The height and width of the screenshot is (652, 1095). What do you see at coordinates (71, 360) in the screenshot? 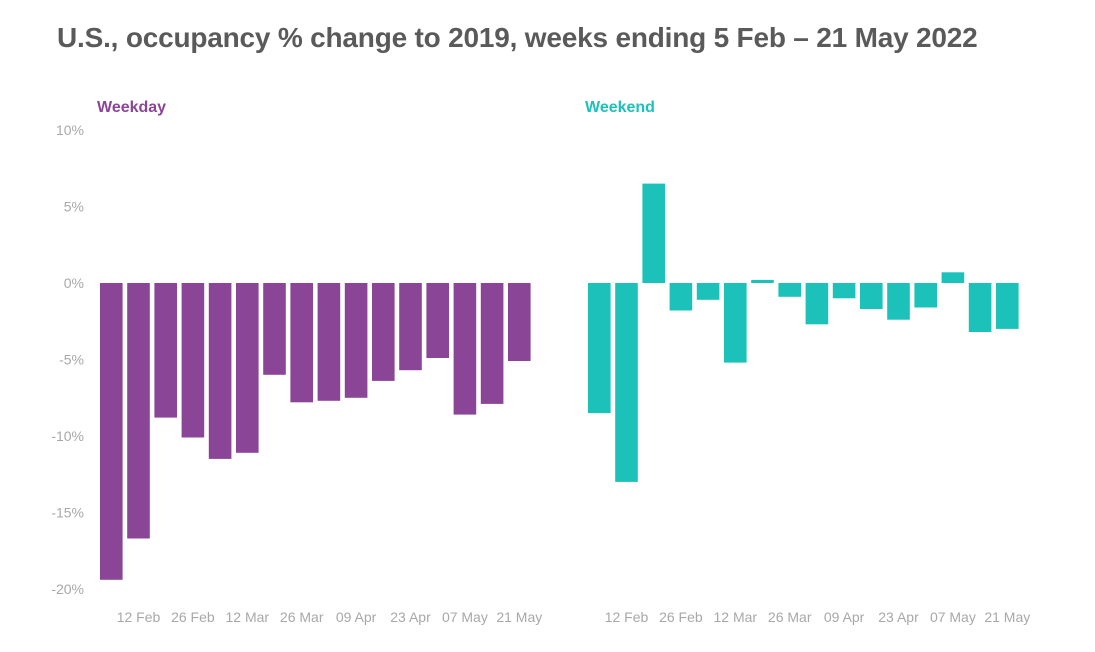
I see `y-tick-label: -5%` at bounding box center [71, 360].